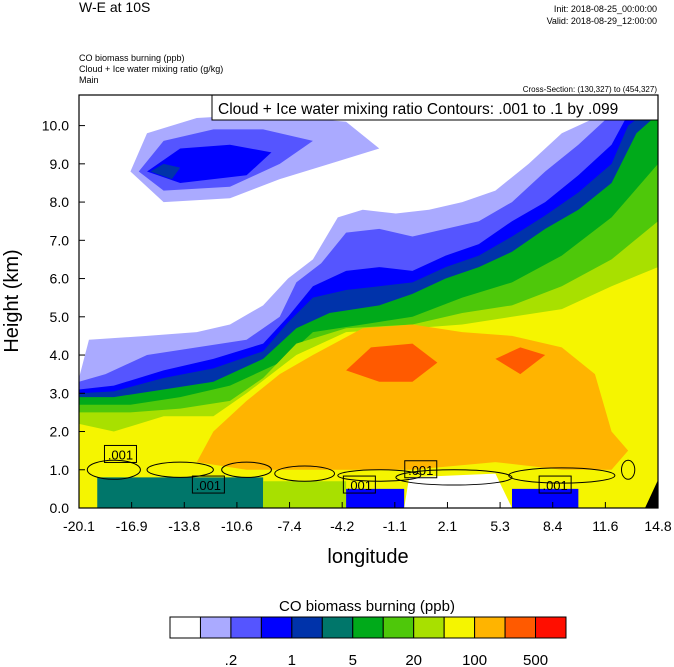 The image size is (674, 667). I want to click on y-tick-label: 3.0, so click(60, 393).